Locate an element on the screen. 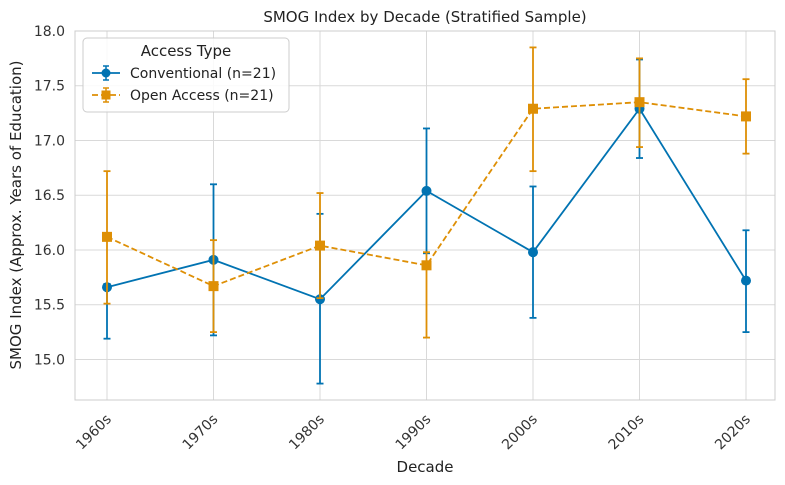 This screenshot has width=785, height=485. x-tick-label: 1990s is located at coordinates (414, 433).